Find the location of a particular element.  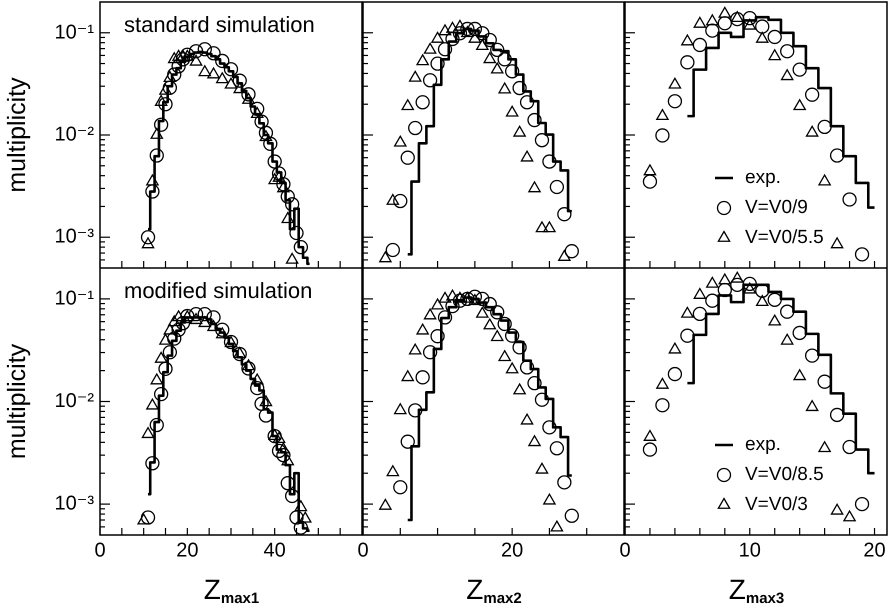

legend-label: V=V0/5.5 is located at coordinates (784, 237).